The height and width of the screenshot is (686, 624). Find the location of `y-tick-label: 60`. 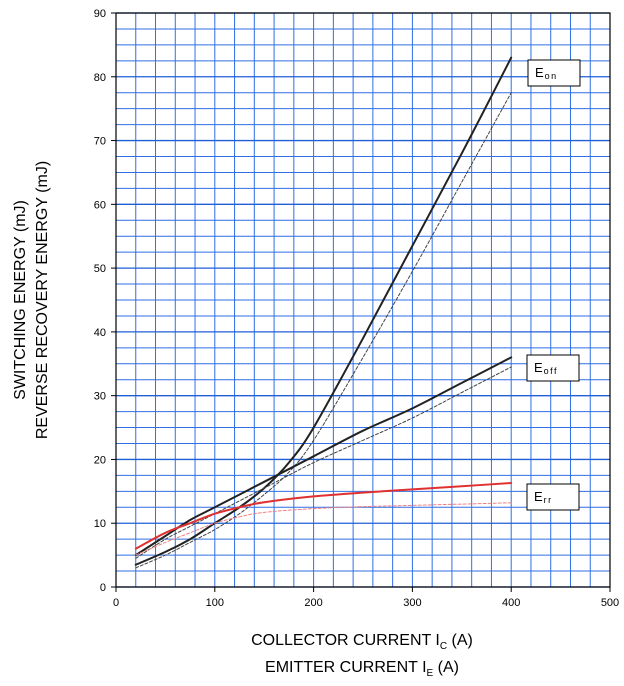

y-tick-label: 60 is located at coordinates (100, 205).